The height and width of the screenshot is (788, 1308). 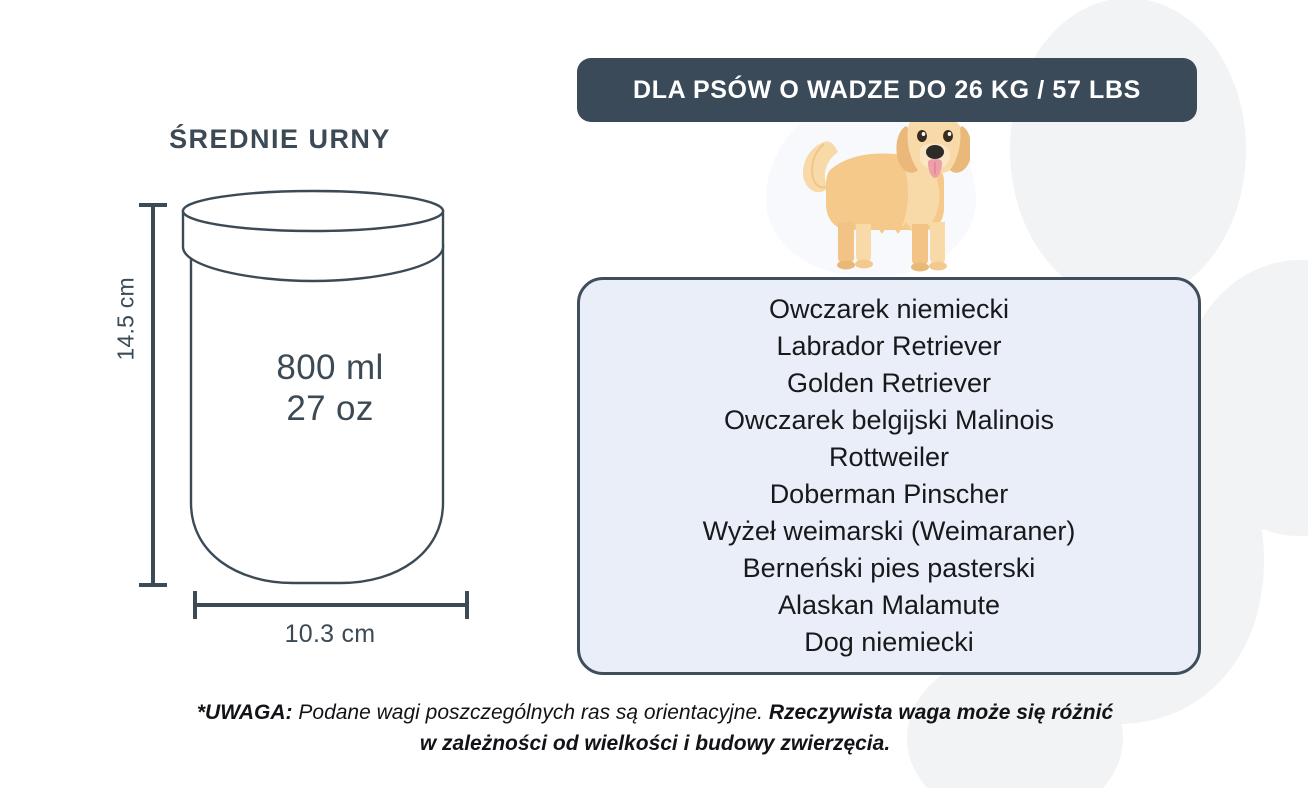 I want to click on footnote-lead: *UWAGA:, so click(x=244, y=712).